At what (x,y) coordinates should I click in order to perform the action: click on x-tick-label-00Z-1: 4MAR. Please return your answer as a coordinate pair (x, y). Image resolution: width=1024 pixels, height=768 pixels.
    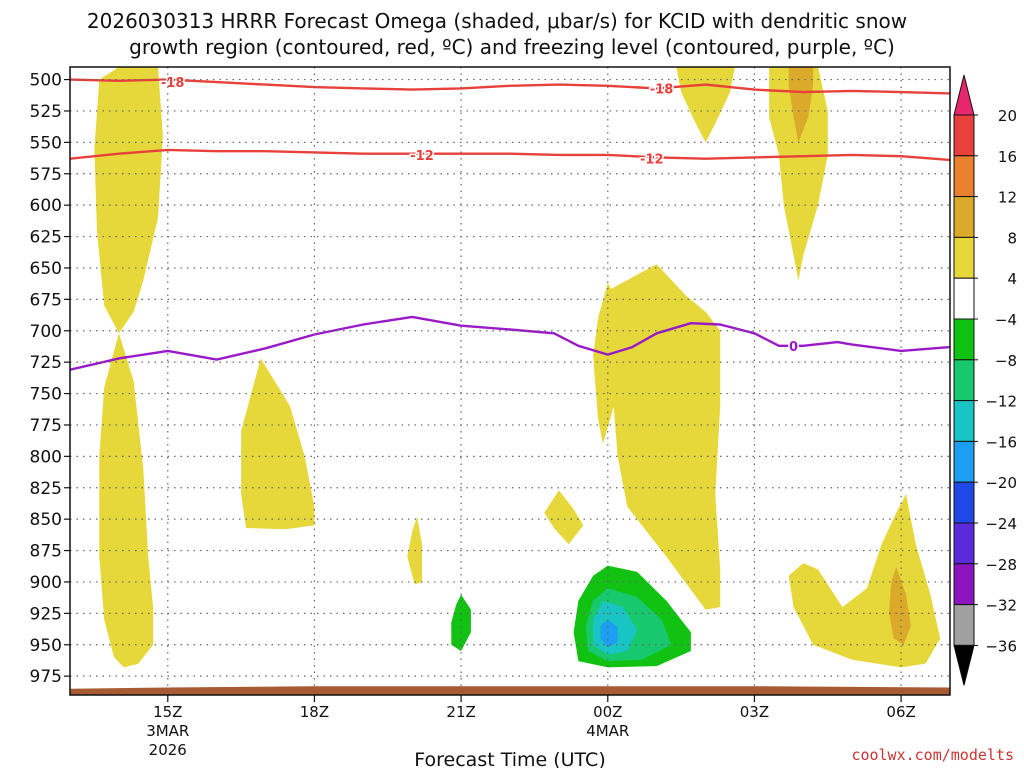
    Looking at the image, I should click on (607, 731).